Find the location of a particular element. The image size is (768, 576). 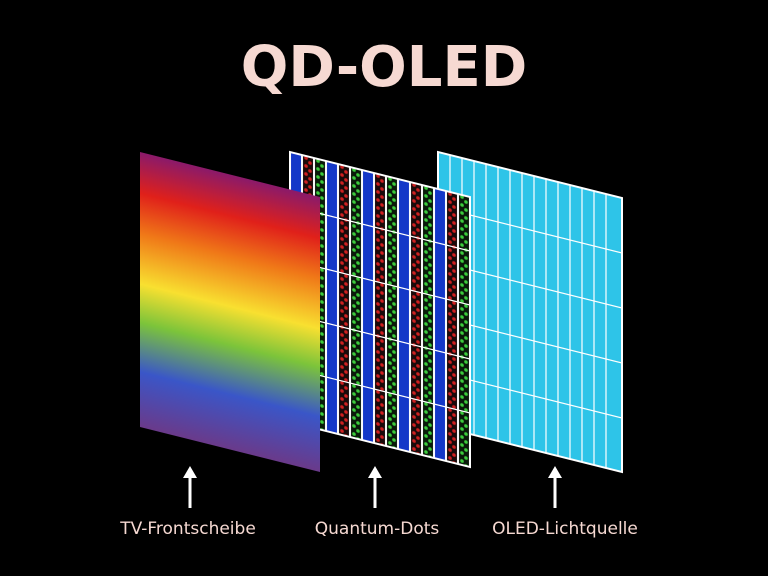

arrows is located at coordinates (372, 487).